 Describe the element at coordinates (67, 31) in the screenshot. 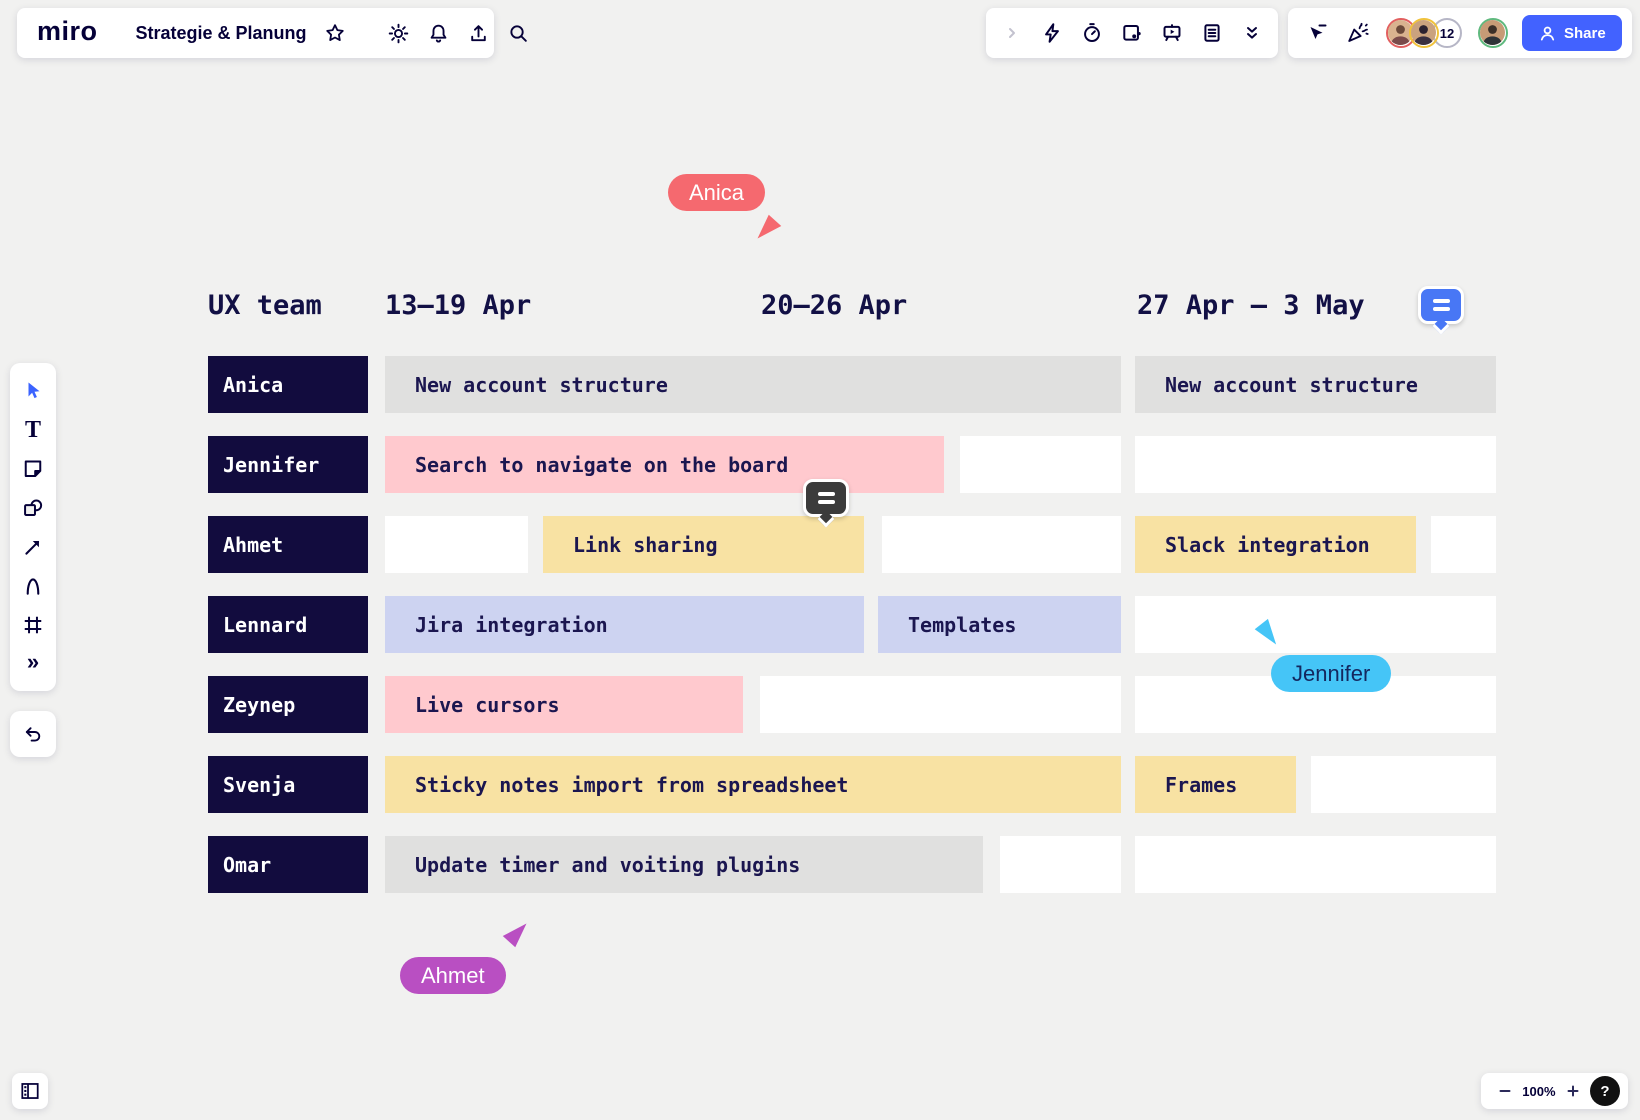

I see `miro-logo: miro` at that location.